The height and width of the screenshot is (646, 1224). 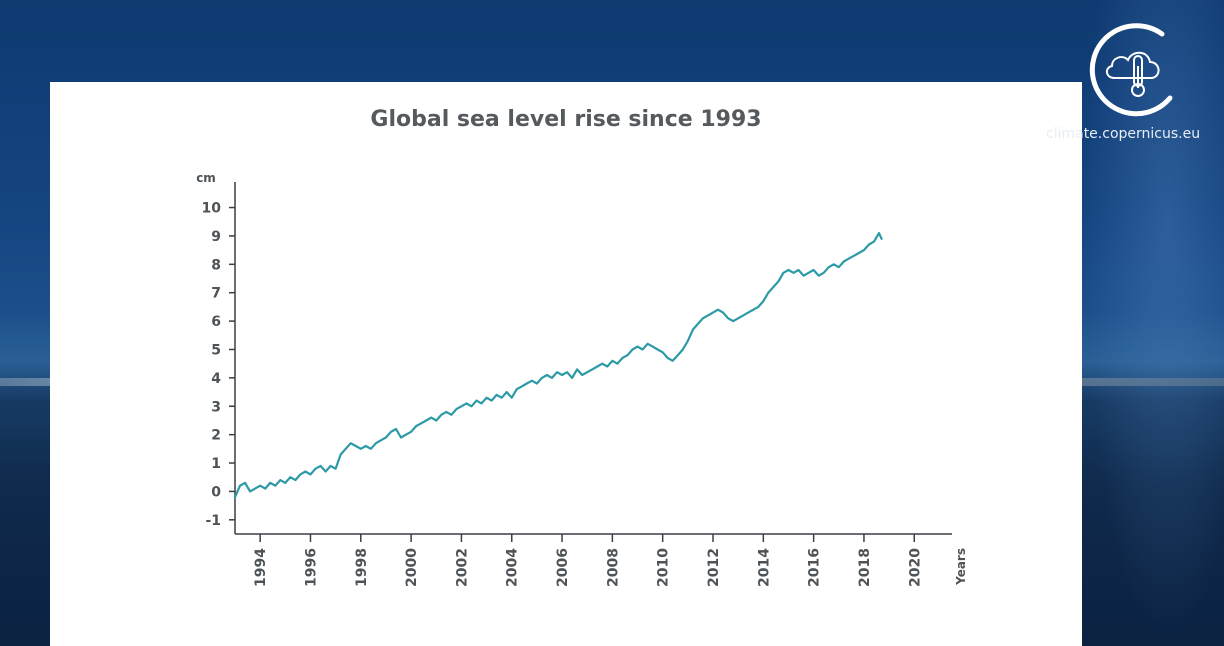 I want to click on x-tick-label: 1996, so click(x=311, y=567).